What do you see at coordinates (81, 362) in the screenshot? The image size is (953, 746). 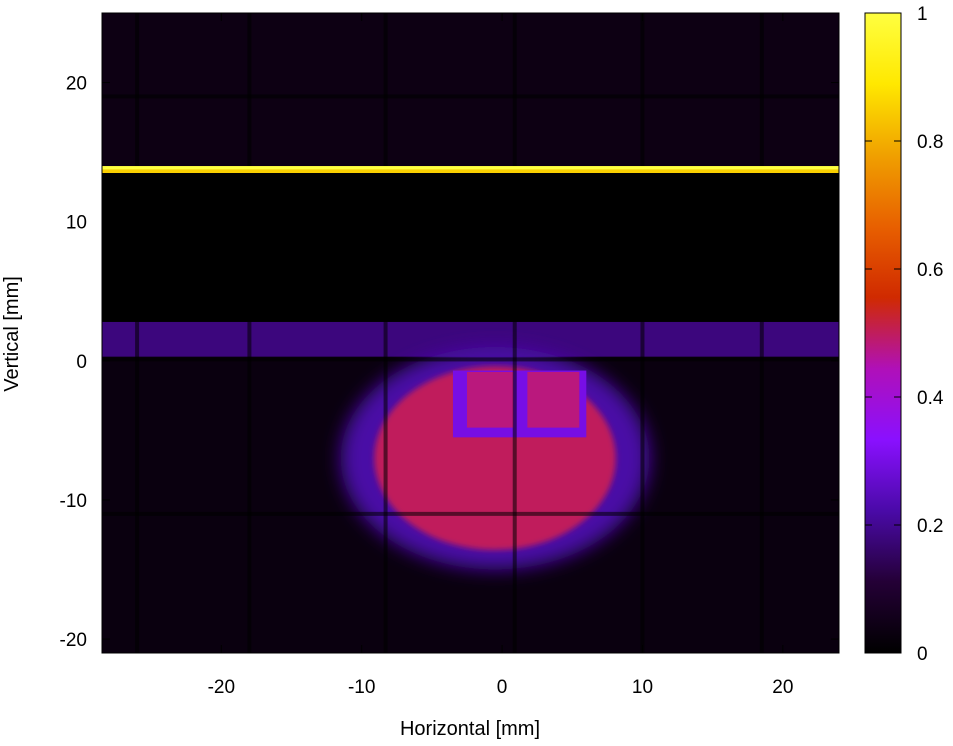 I see `y-tick-label: 0` at bounding box center [81, 362].